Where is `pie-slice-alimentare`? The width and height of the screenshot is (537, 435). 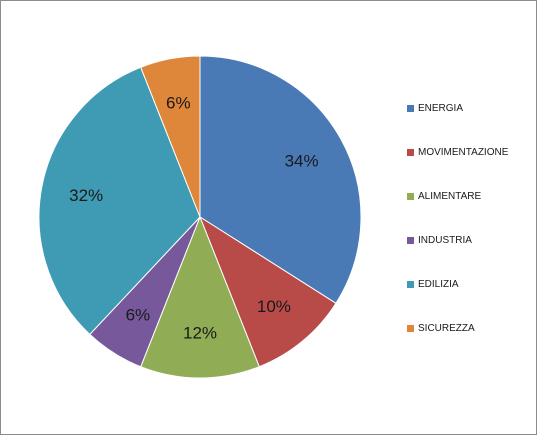 pie-slice-alimentare is located at coordinates (200, 297).